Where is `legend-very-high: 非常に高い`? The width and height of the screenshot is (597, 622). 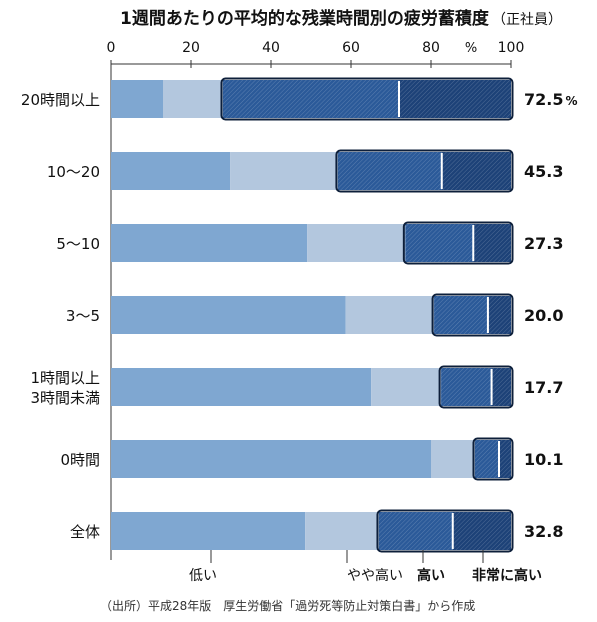
legend-very-high: 非常に高い is located at coordinates (507, 575).